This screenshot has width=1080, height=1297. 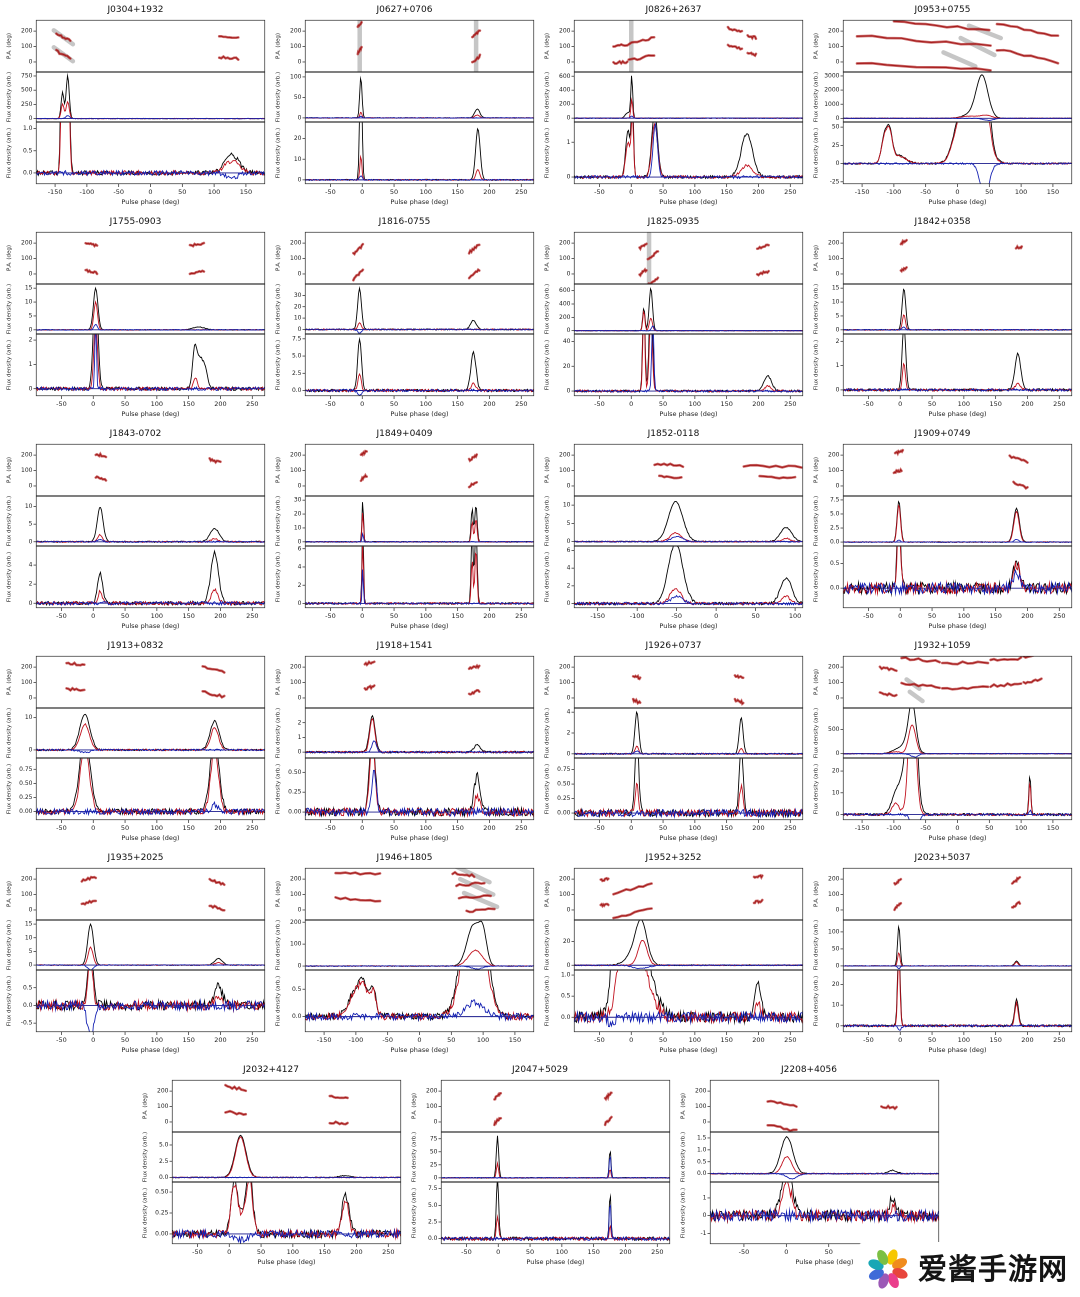 I want to click on panel-title: J1842+0358, so click(x=942, y=222).